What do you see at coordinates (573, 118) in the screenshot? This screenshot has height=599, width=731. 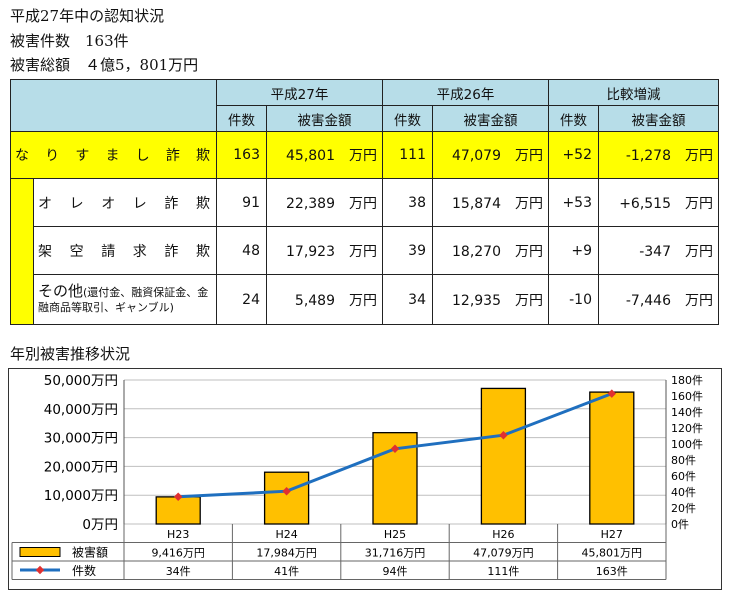 I see `subheader-diff-count: 件数` at bounding box center [573, 118].